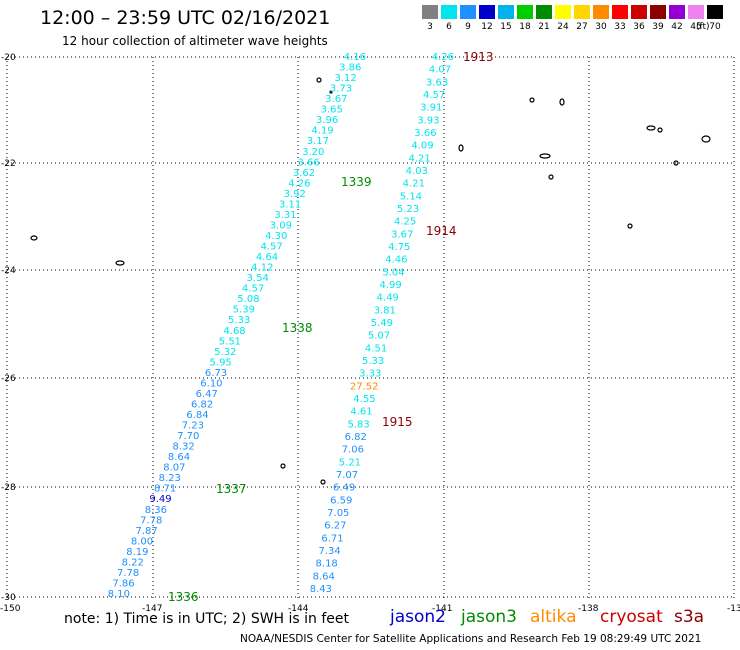 The height and width of the screenshot is (650, 740). I want to click on legend-label: 33, so click(620, 27).